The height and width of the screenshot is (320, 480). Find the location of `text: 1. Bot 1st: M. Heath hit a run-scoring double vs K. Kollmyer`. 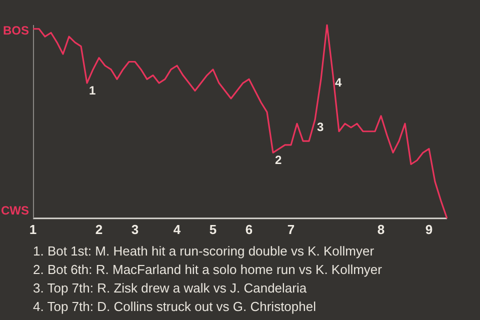

text: 1. Bot 1st: M. Heath hit a run-scoring double vs K. Kollmyer is located at coordinates (204, 251).